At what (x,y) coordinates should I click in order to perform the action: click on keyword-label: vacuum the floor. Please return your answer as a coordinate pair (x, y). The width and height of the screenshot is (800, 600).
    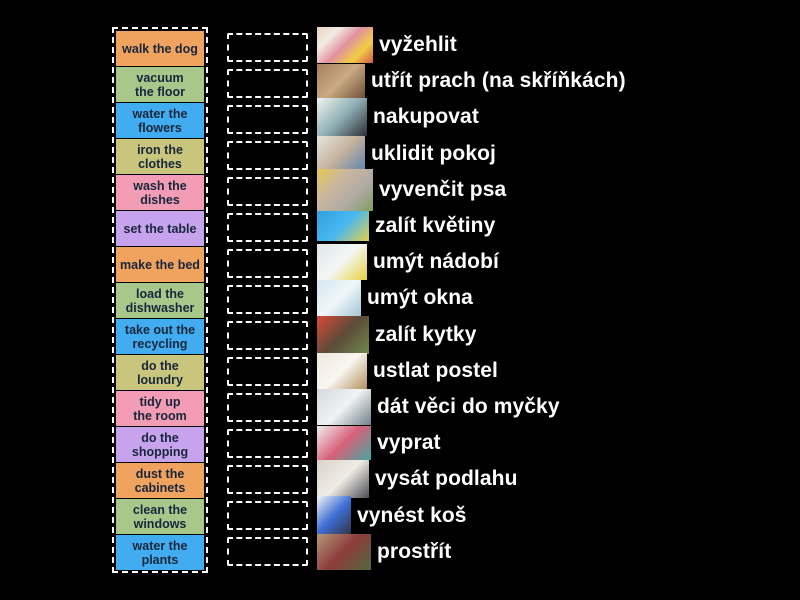
    Looking at the image, I should click on (160, 84).